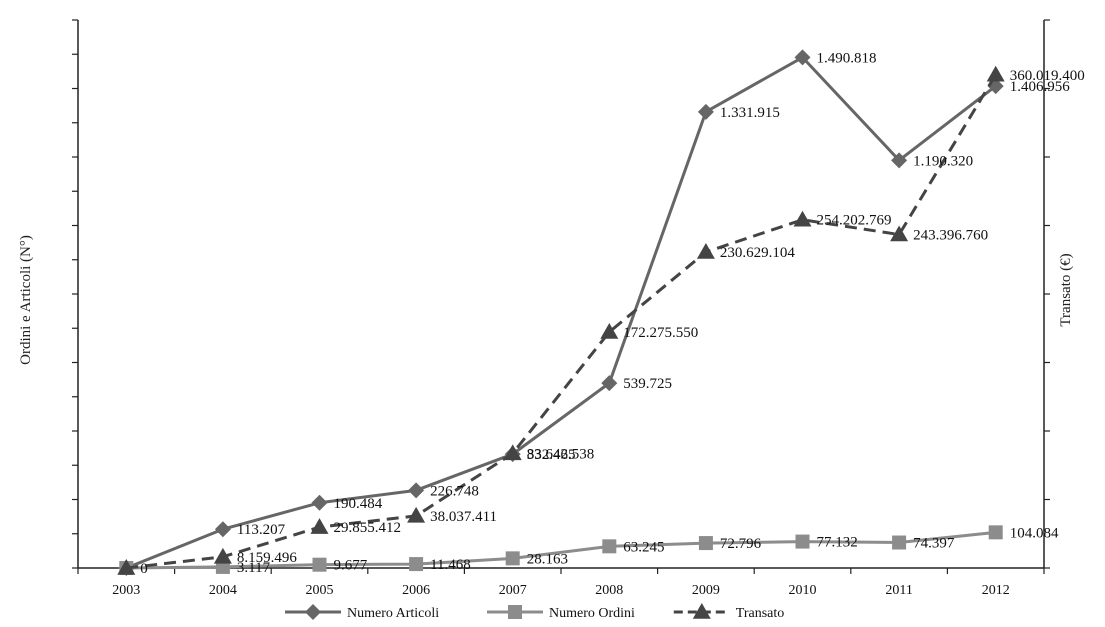 Image resolution: width=1105 pixels, height=627 pixels. What do you see at coordinates (760, 613) in the screenshot?
I see `legend-label: Transato` at bounding box center [760, 613].